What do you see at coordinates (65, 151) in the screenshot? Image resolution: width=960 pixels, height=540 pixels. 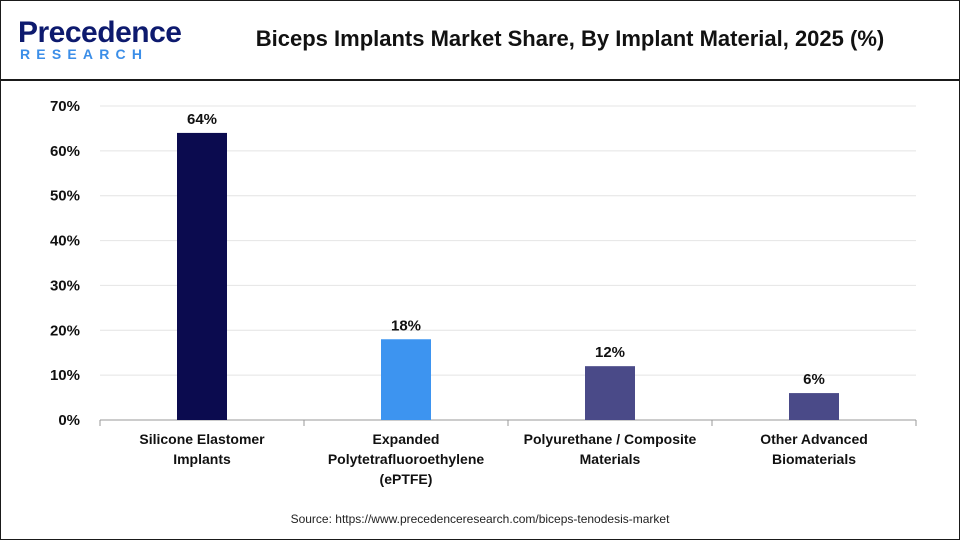 I see `y-tick-label: 60%` at bounding box center [65, 151].